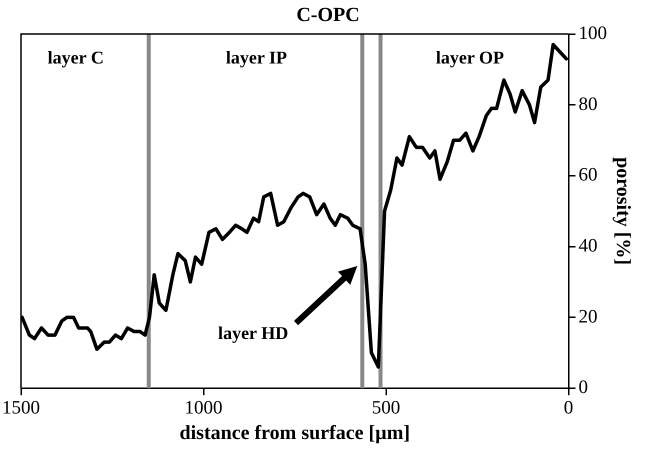 The image size is (650, 450). I want to click on y-tick-label: 40, so click(588, 246).